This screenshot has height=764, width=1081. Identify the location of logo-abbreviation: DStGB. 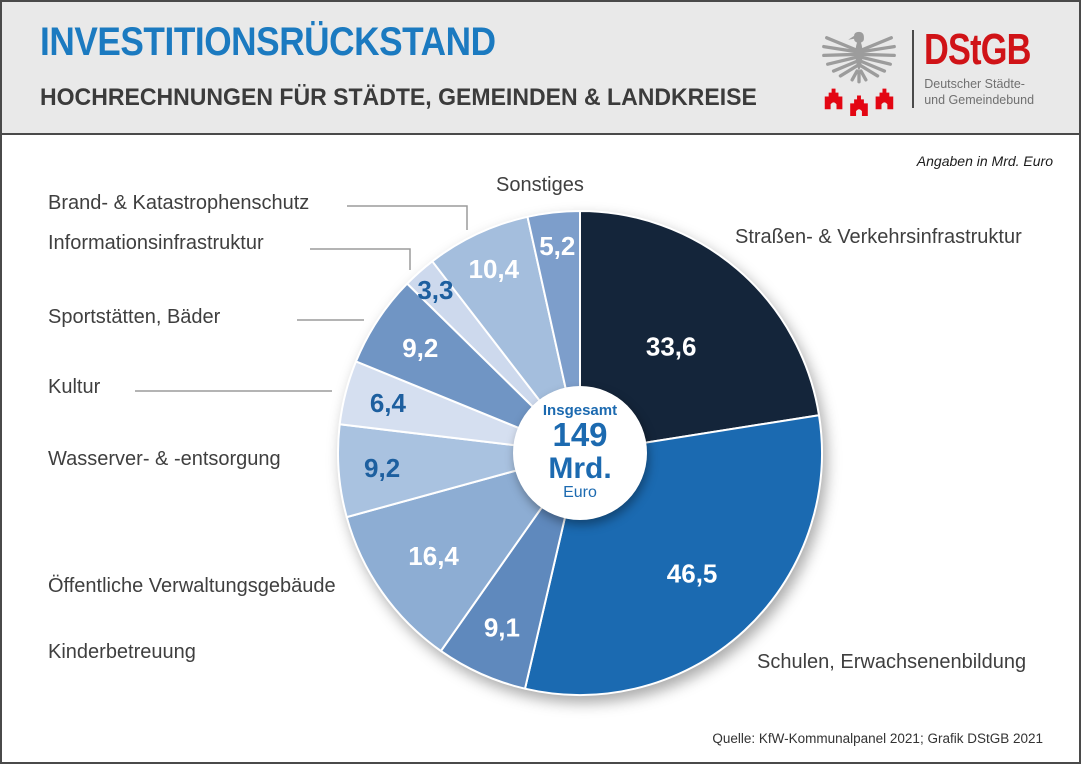
(977, 49).